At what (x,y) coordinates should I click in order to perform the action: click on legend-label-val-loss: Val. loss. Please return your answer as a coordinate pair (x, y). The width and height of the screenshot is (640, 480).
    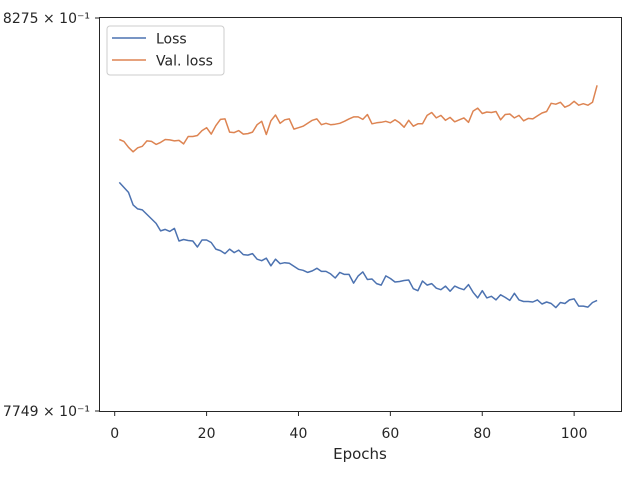
    Looking at the image, I should click on (184, 62).